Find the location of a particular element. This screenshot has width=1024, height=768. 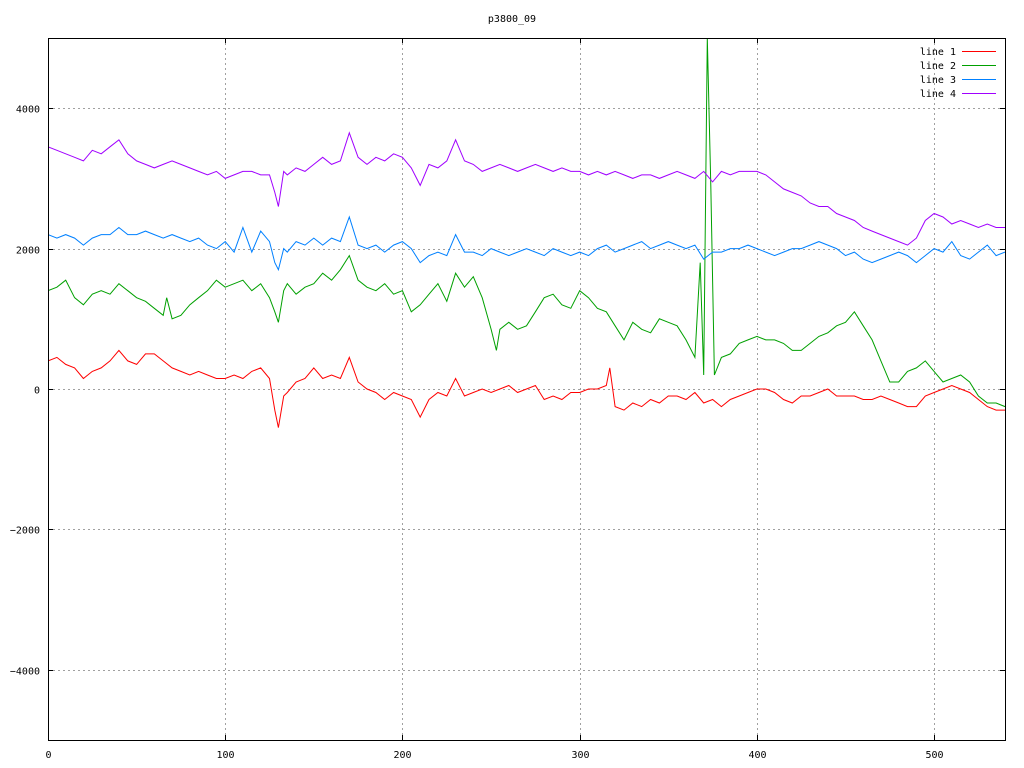

chart-title: p3800_09 is located at coordinates (512, 19).